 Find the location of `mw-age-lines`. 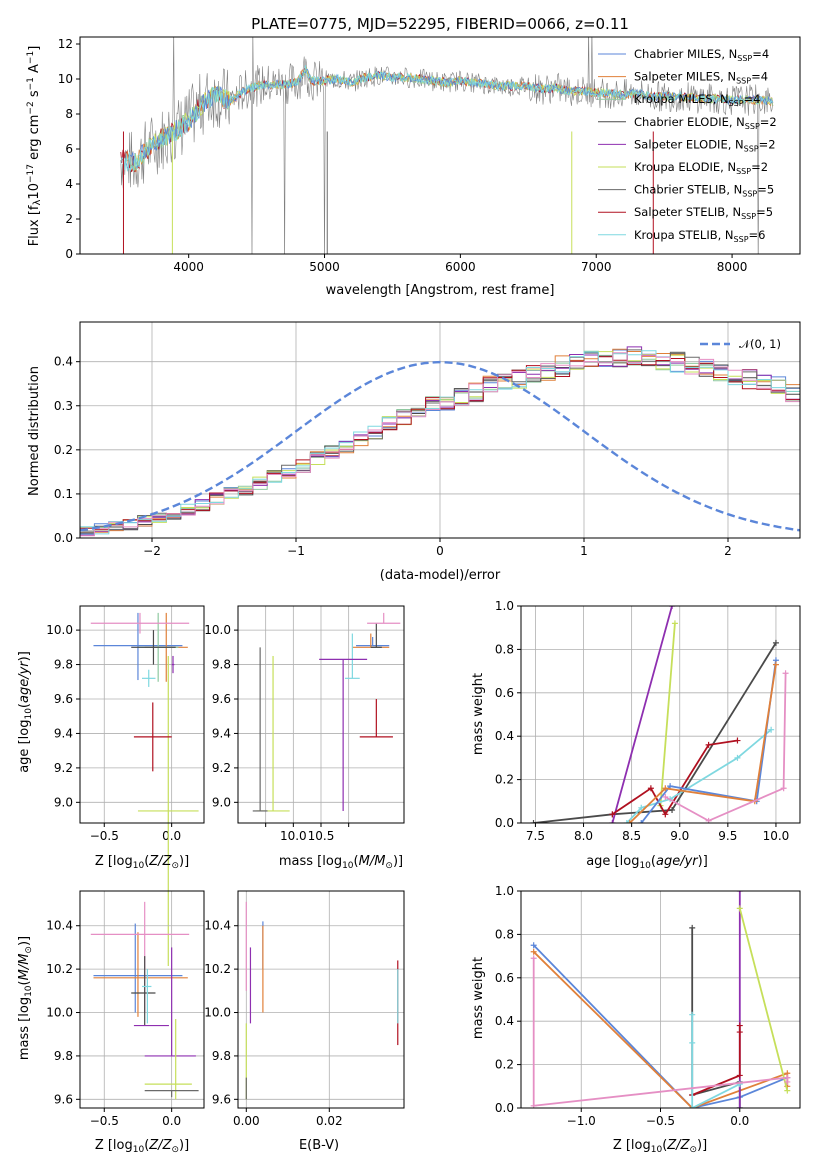

mw-age-lines is located at coordinates (659, 714).